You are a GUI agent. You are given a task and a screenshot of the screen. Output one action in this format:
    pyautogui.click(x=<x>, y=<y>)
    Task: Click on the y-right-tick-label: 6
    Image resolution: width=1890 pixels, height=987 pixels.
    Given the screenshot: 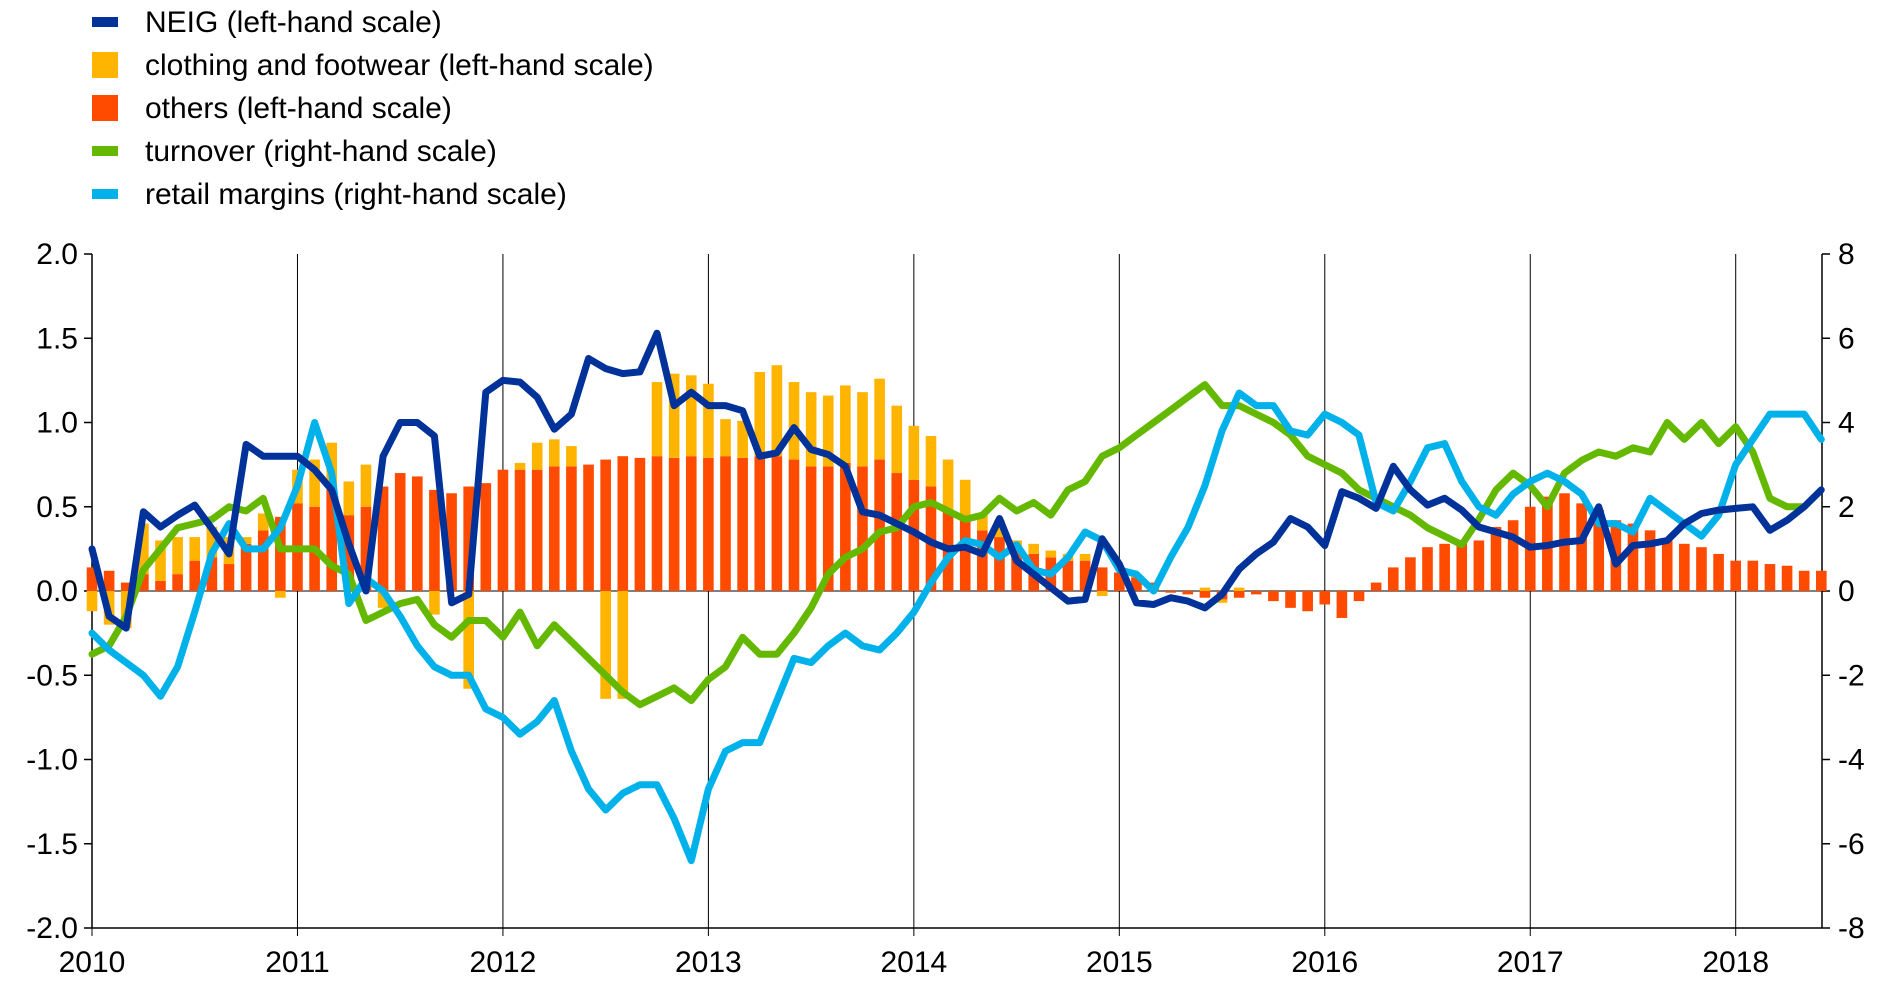 What is the action you would take?
    pyautogui.click(x=1846, y=338)
    